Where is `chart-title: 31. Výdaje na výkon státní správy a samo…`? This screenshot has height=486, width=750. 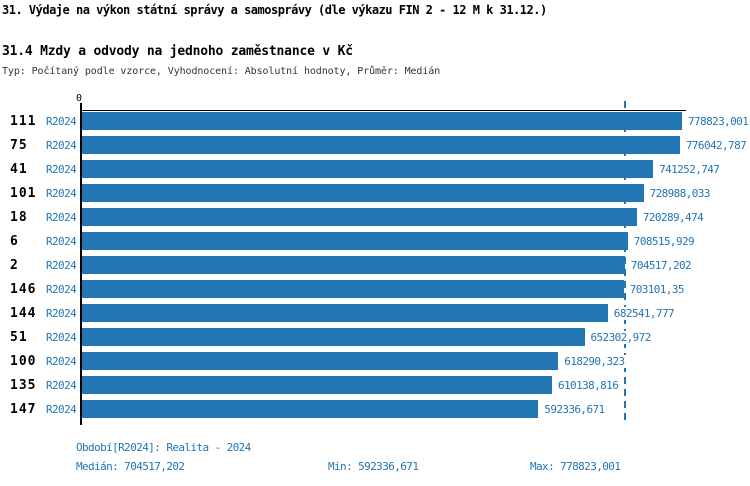 chart-title: 31. Výdaje na výkon státní správy a samo… is located at coordinates (274, 10).